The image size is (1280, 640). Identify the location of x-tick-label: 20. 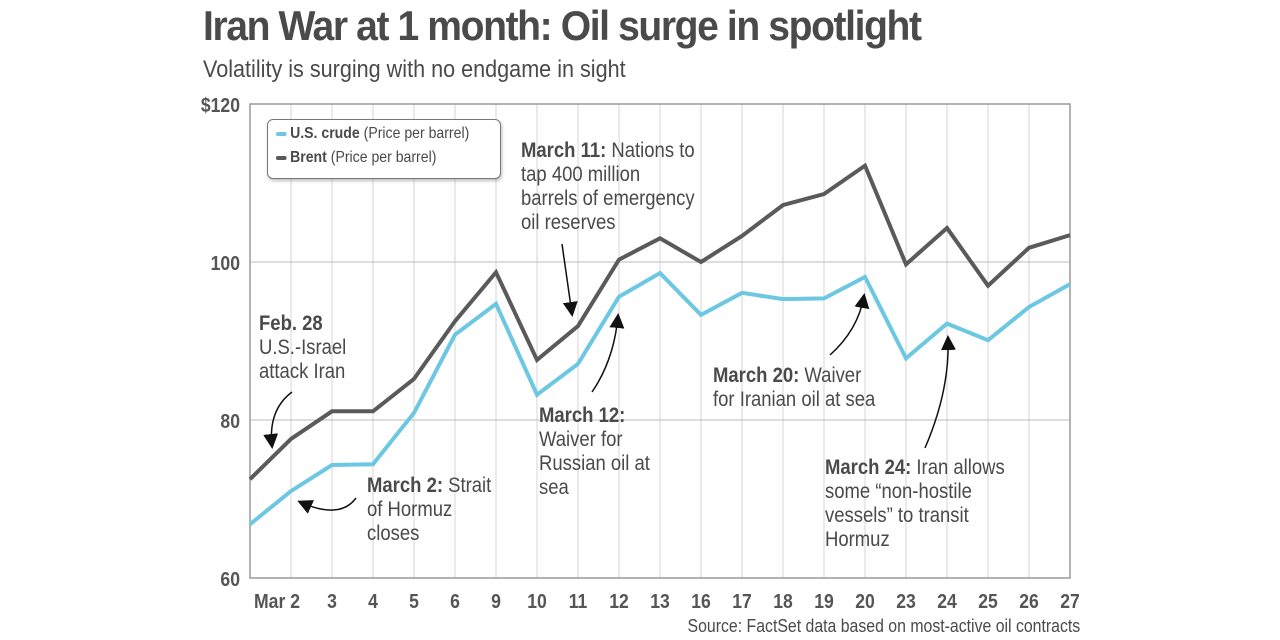
(865, 601).